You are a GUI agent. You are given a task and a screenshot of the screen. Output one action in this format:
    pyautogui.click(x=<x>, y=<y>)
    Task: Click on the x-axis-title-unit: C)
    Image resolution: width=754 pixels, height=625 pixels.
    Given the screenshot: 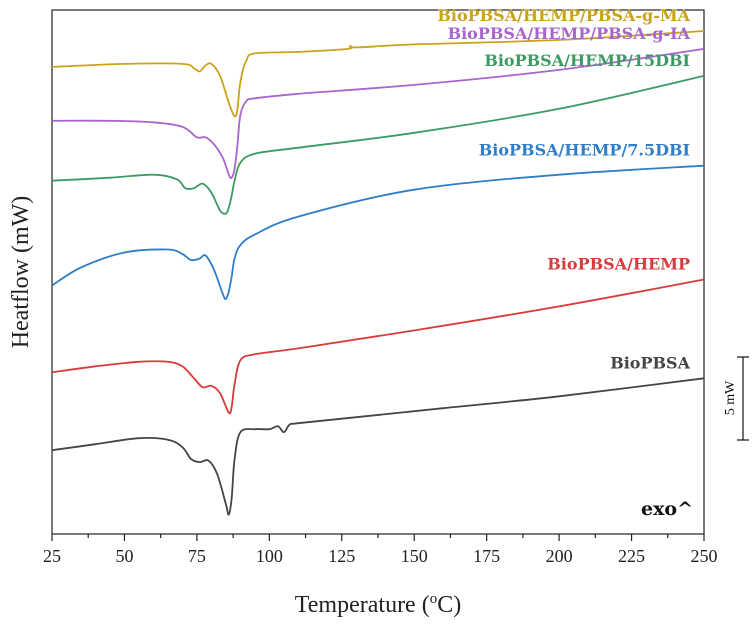 What is the action you would take?
    pyautogui.click(x=449, y=605)
    